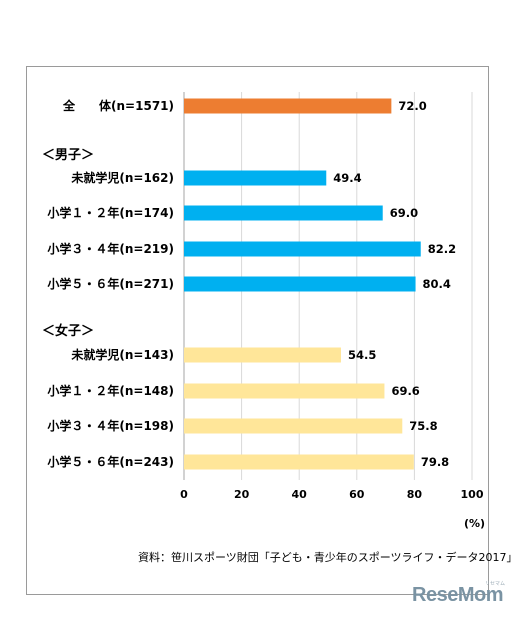  Describe the element at coordinates (495, 584) in the screenshot. I see `resemom-logo-kana: リセマム` at that location.